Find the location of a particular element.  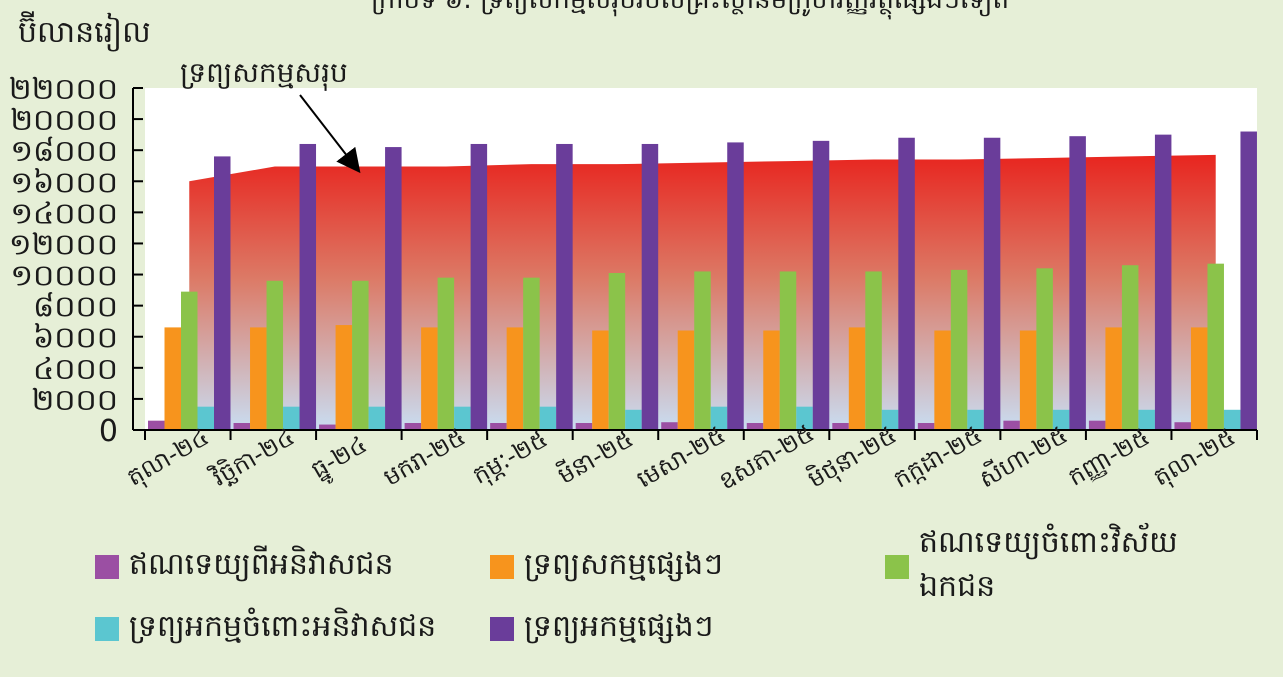

x-tick-label-2: វិច្ឆិកា-២៤ is located at coordinates (252, 457).